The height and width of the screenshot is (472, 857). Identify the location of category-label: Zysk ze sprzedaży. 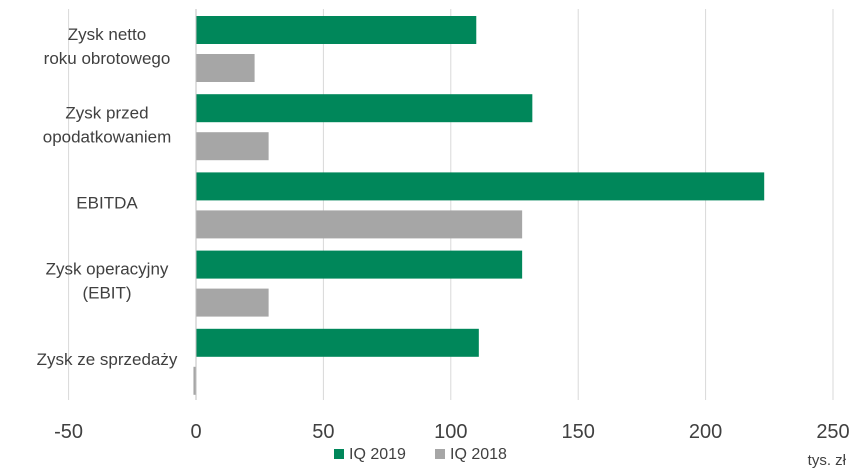
(107, 359).